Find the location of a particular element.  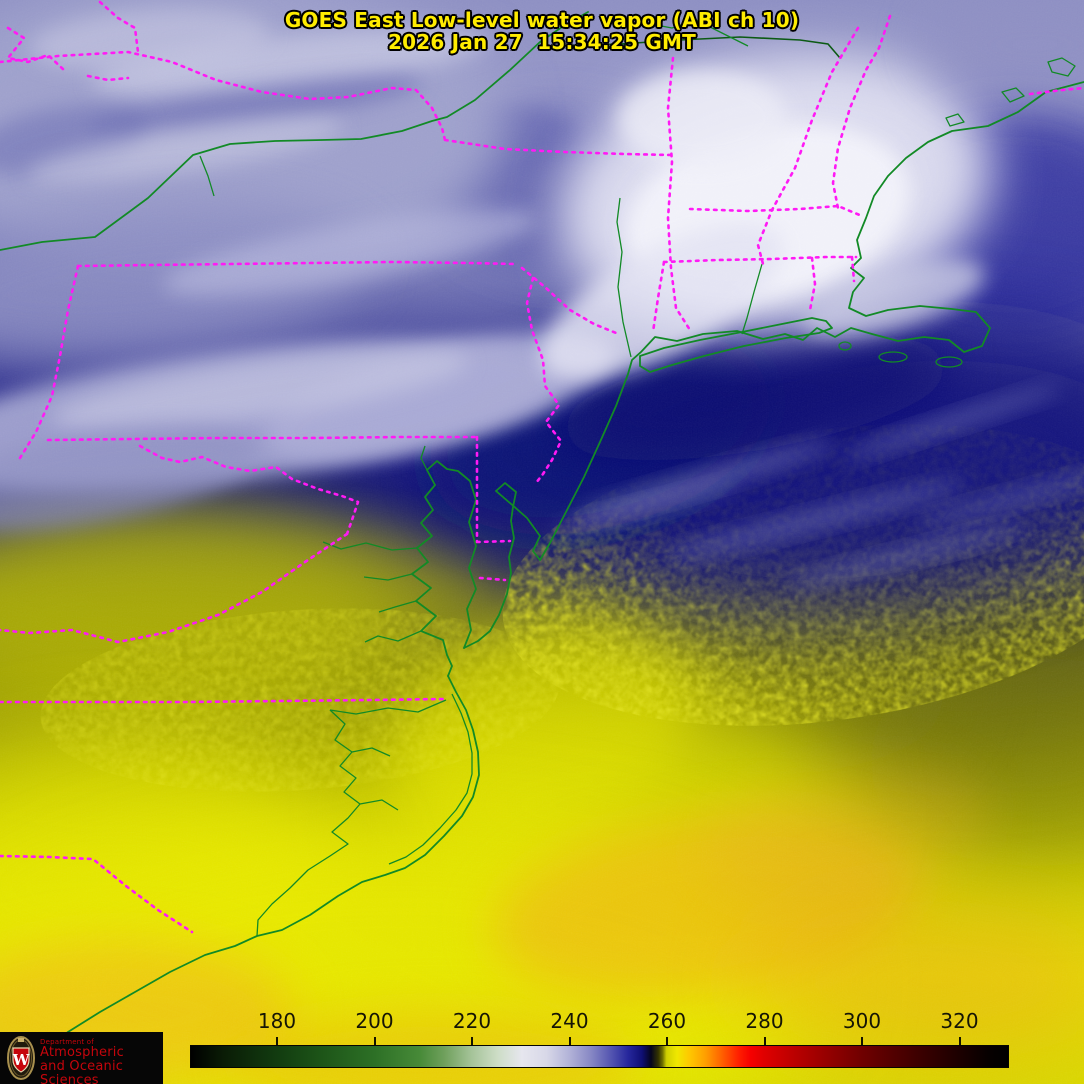

potomac-river is located at coordinates (370, 546).